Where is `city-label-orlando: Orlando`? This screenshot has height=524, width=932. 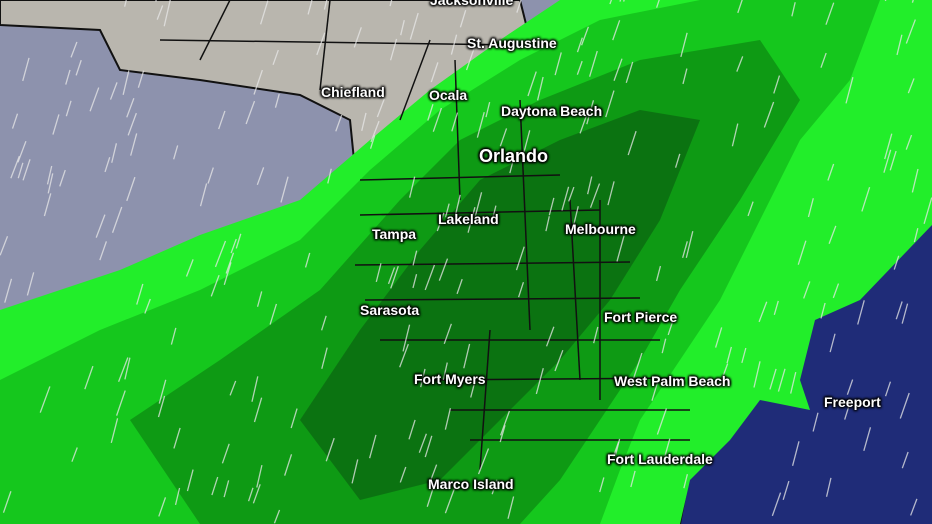 city-label-orlando: Orlando is located at coordinates (514, 156).